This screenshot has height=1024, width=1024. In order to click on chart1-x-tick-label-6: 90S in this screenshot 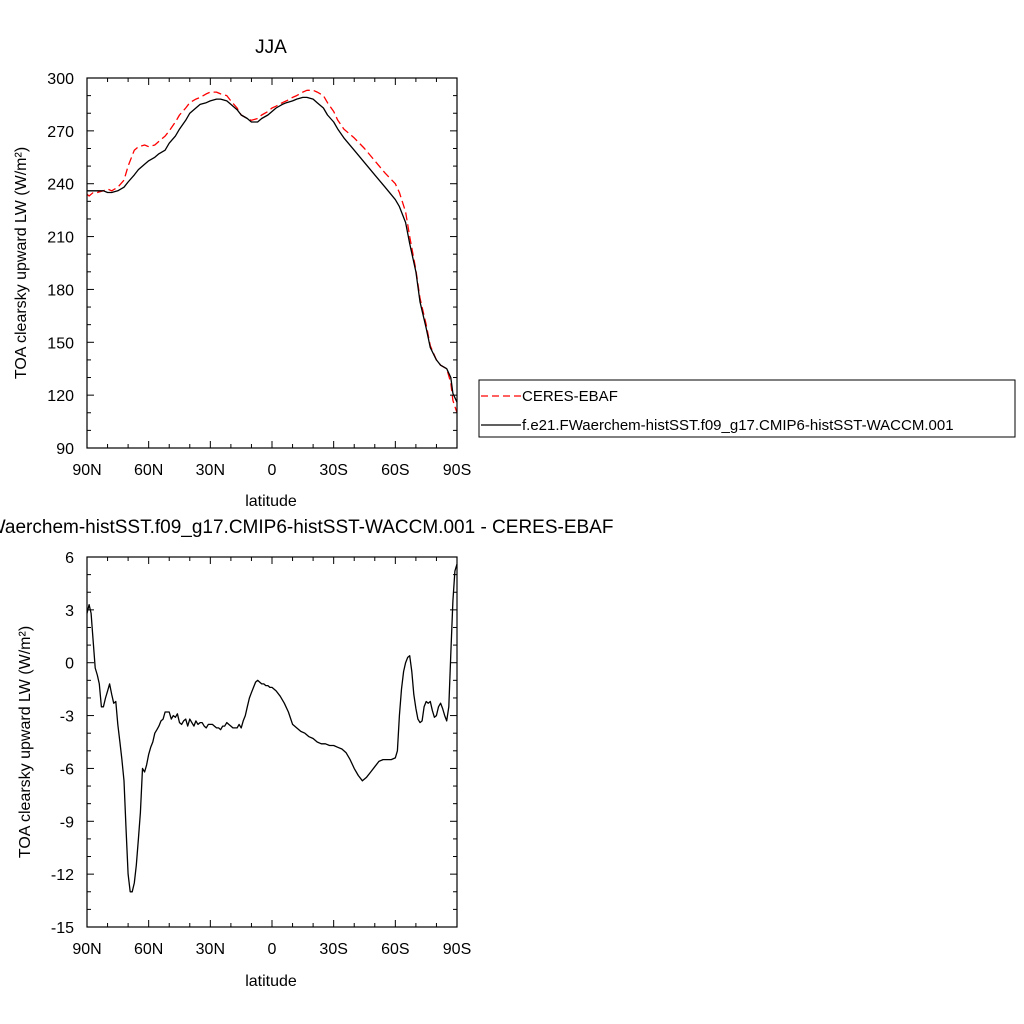, I will do `click(457, 949)`.